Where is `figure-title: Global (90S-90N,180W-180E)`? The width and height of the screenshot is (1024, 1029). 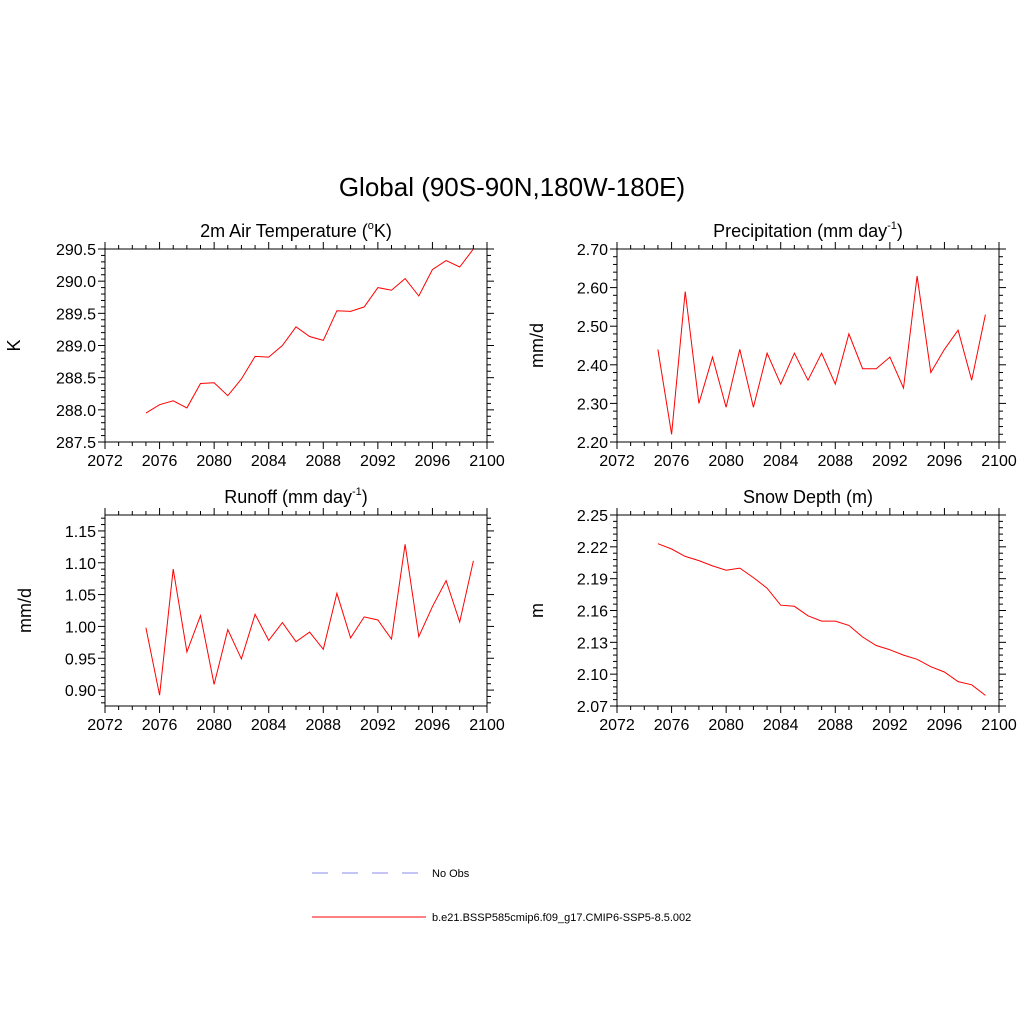
figure-title: Global (90S-90N,180W-180E) is located at coordinates (512, 187).